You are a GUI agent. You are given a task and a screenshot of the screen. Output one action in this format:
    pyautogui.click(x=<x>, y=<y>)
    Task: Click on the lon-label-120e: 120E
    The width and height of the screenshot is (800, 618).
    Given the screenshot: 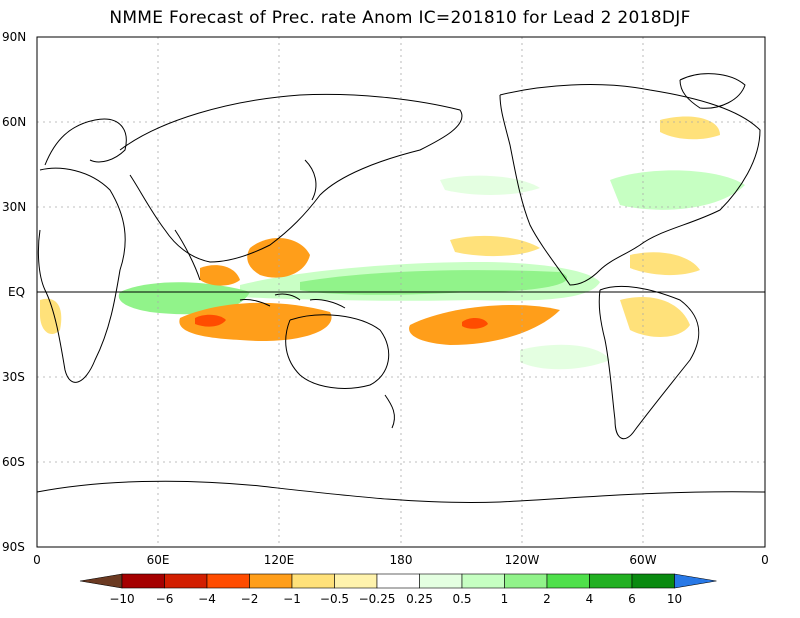 What is the action you would take?
    pyautogui.click(x=279, y=560)
    